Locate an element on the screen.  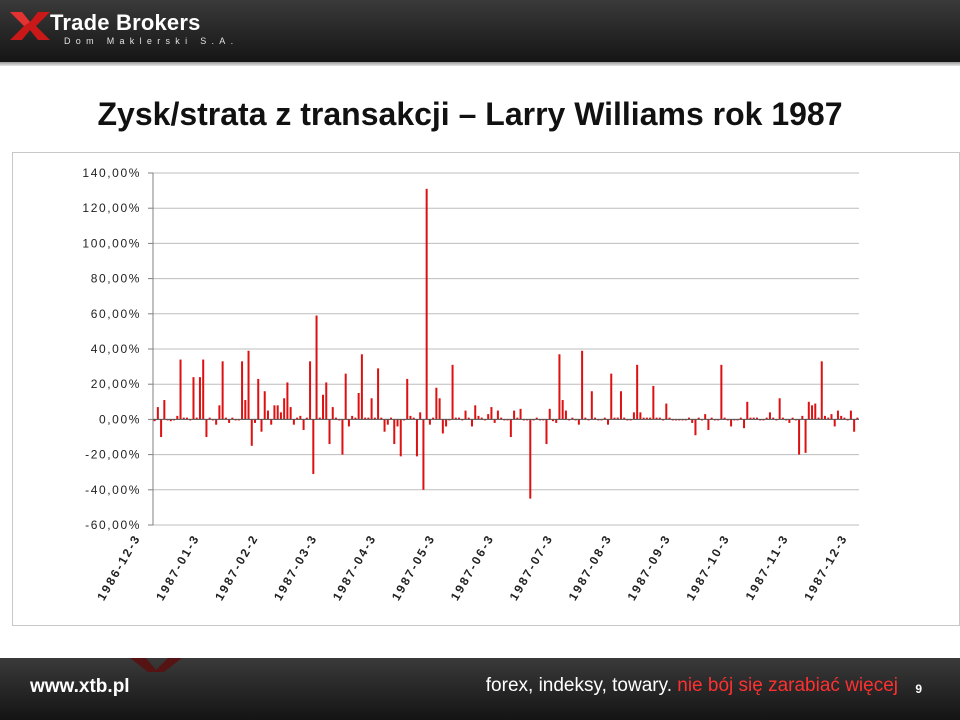
y-tick-label: 100,00% is located at coordinates (111, 243).